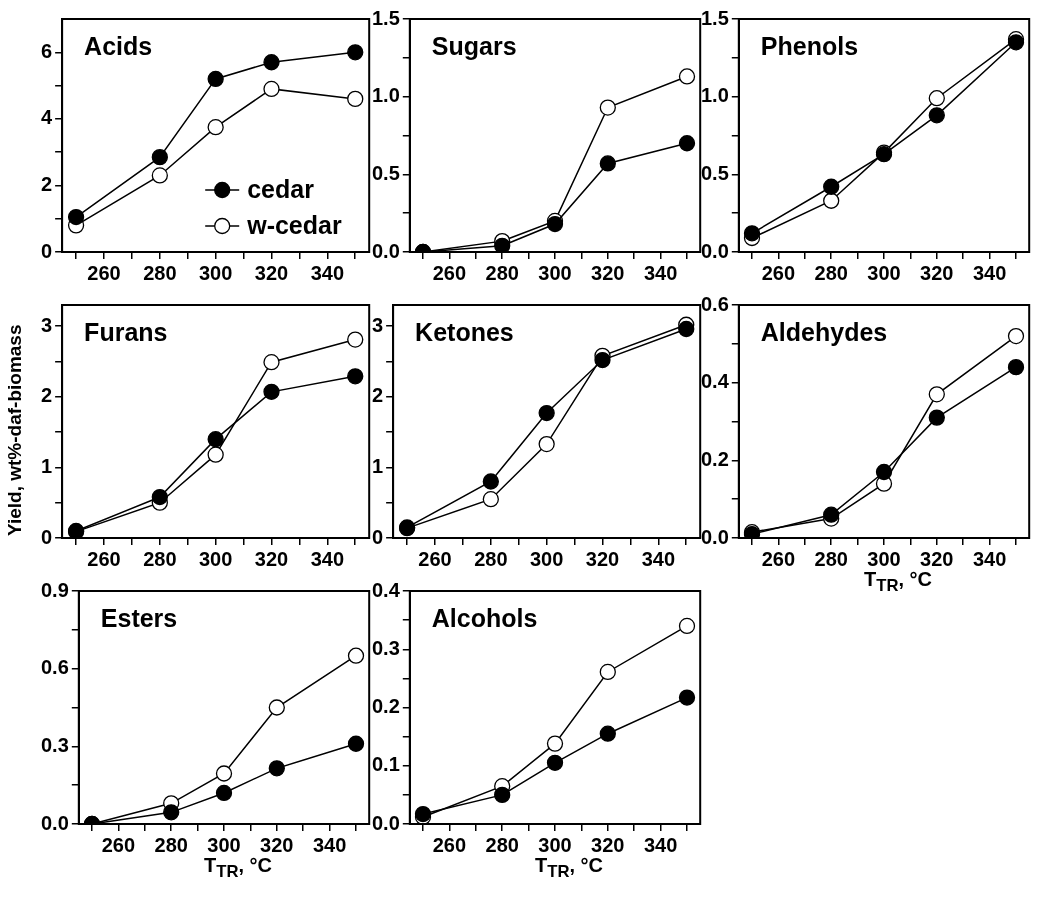 The width and height of the screenshot is (1038, 900). Describe the element at coordinates (139, 618) in the screenshot. I see `text: Esters` at that location.